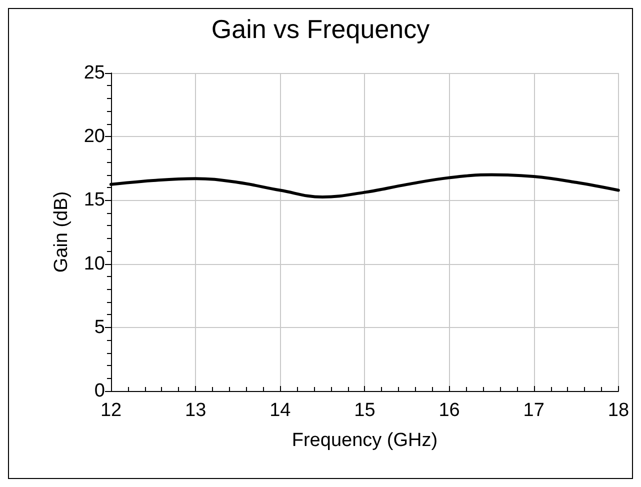 The image size is (641, 487). Describe the element at coordinates (94, 73) in the screenshot. I see `y-tick-label: 25` at that location.